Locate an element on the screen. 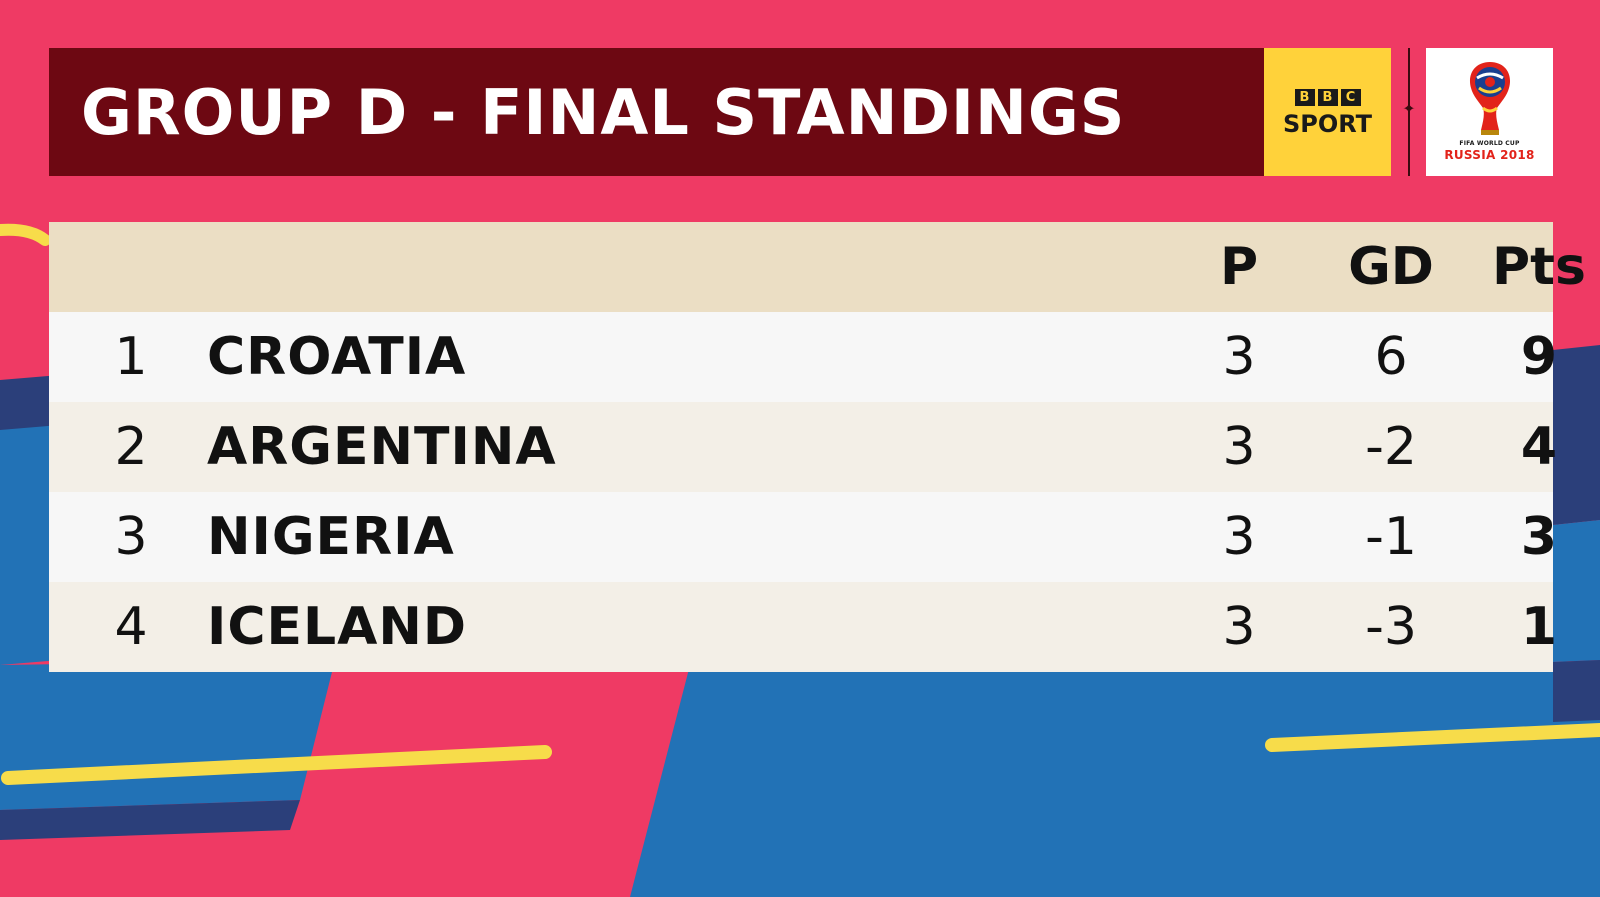 Image resolution: width=1600 pixels, height=897 pixels. table-row: 1 CROATIA 3 6 9 is located at coordinates (803, 357).